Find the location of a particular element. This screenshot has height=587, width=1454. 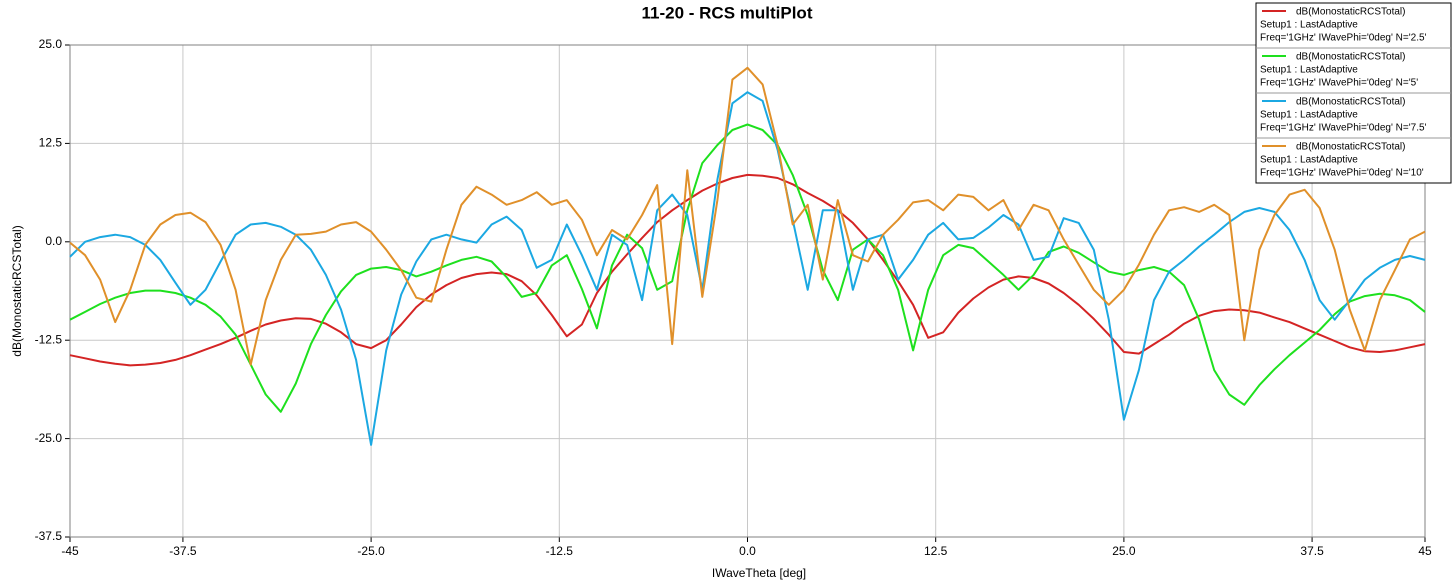

y-tick-label: 0.0 is located at coordinates (53, 241).